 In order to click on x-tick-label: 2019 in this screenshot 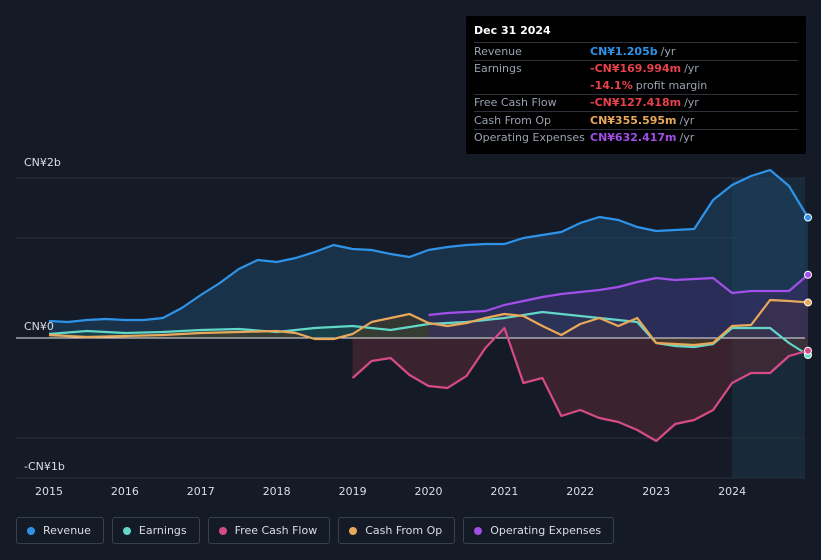, I will do `click(353, 491)`.